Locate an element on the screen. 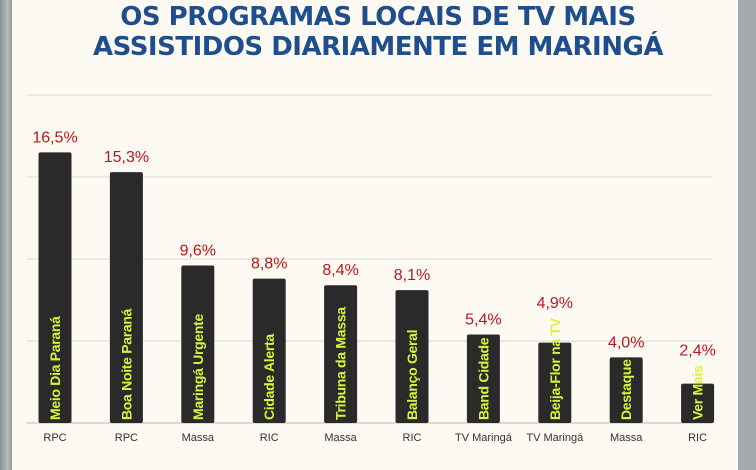 Image resolution: width=756 pixels, height=470 pixels. program-label: Band Cidade is located at coordinates (483, 378).